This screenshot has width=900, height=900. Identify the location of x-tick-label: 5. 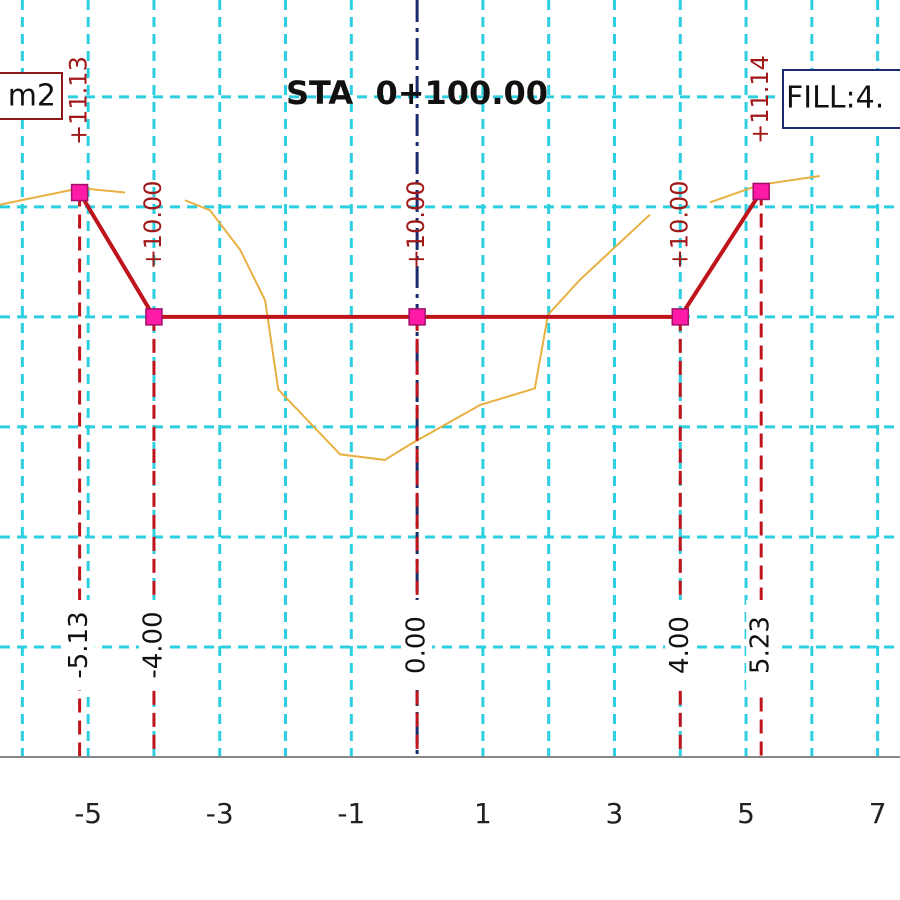
(746, 813).